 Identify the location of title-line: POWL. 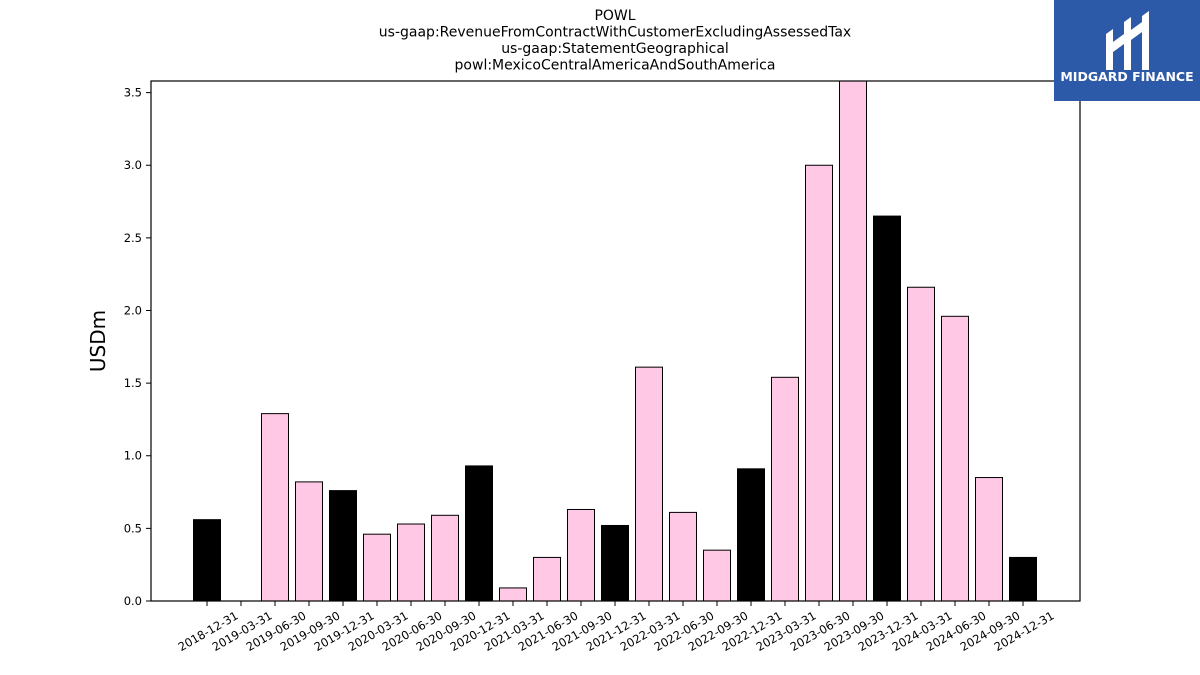
(614, 16).